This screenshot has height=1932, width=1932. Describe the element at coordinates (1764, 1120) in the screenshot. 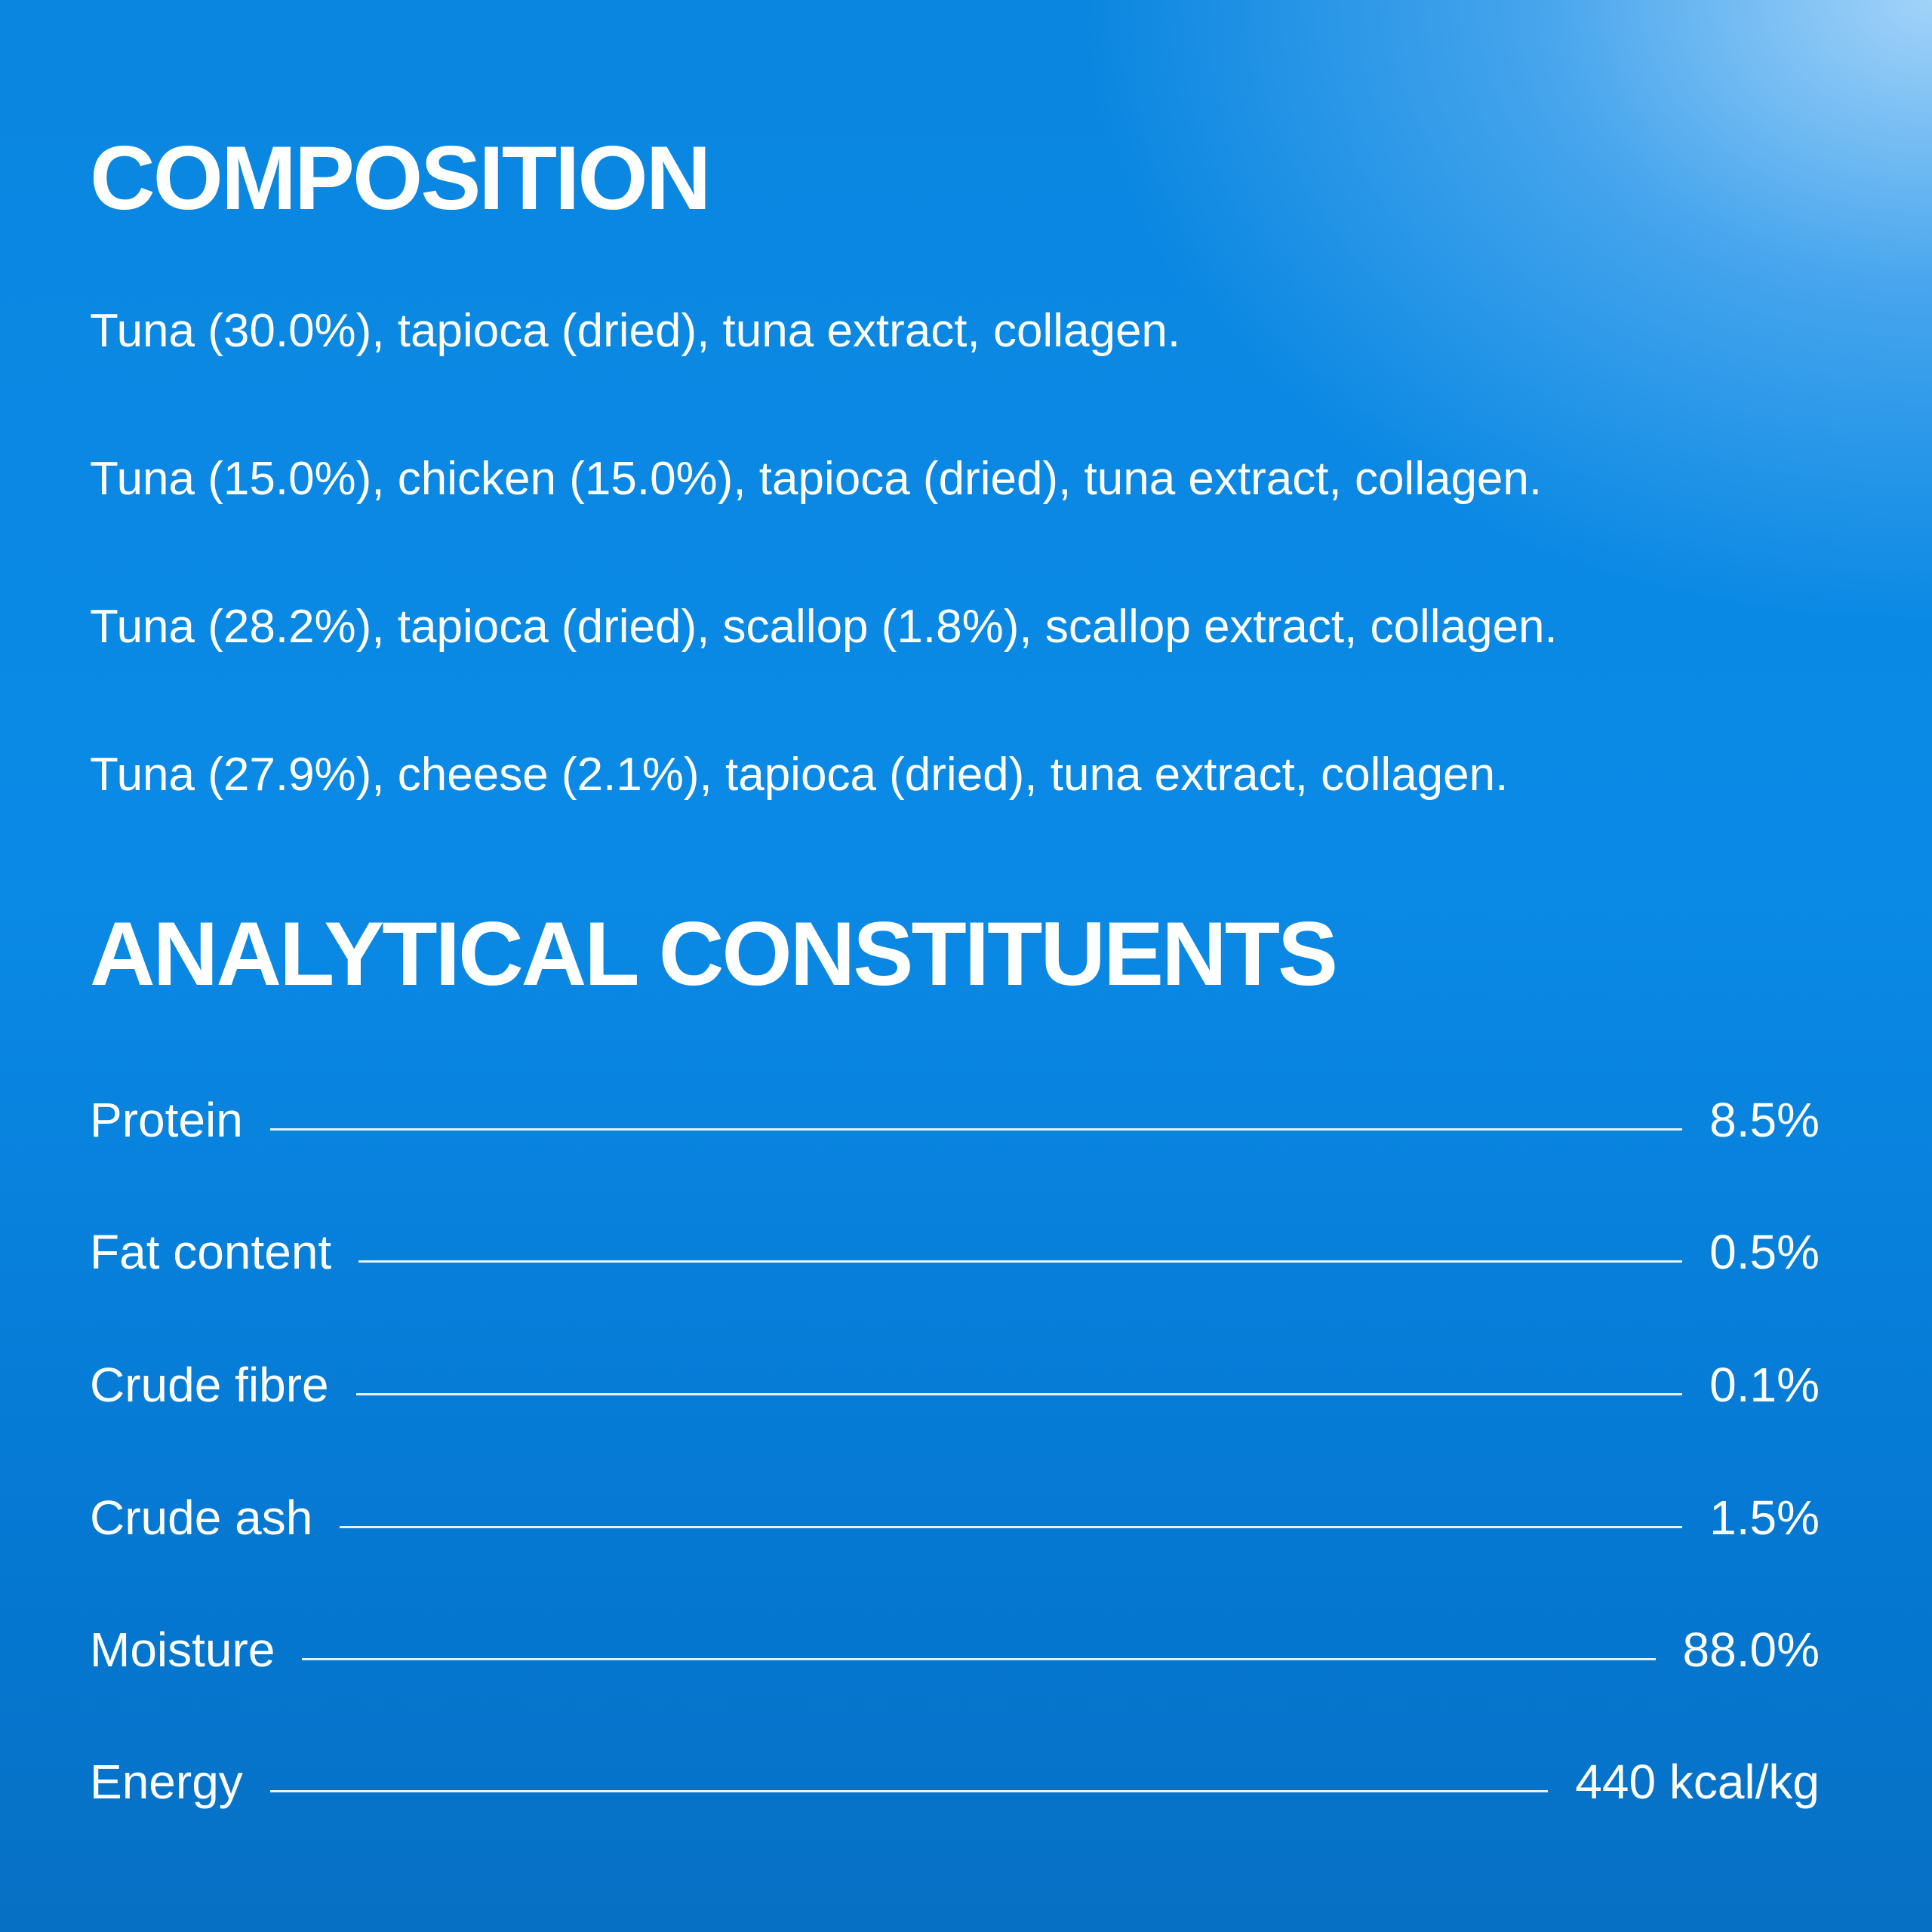

I see `constituent-value: 8.5%` at that location.